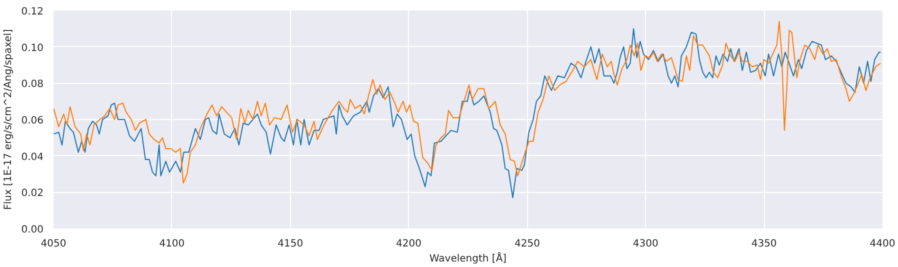 The image size is (898, 267). I want to click on x-axis-title: Wavelength [Å], so click(468, 258).